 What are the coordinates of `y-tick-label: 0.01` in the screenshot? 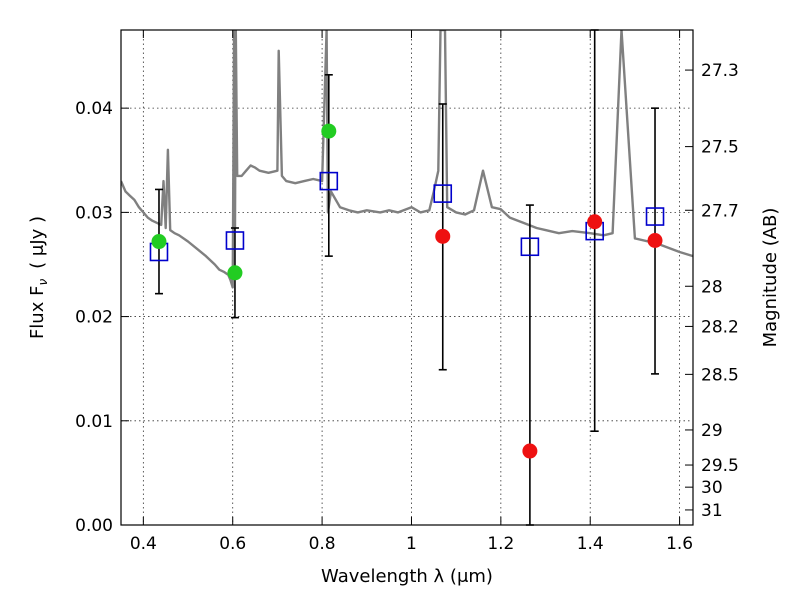 It's located at (94, 422).